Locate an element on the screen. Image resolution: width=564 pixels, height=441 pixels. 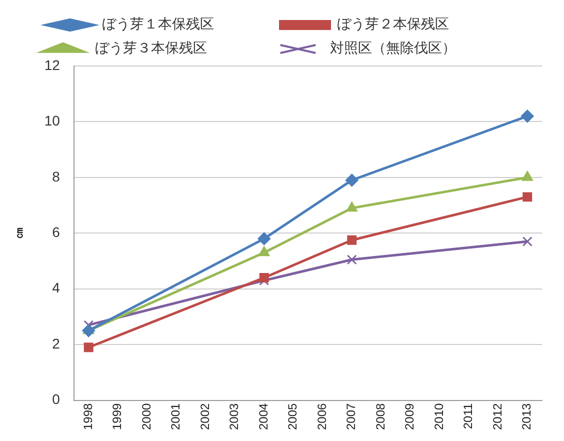
x-tick-label: 2003 is located at coordinates (234, 416).